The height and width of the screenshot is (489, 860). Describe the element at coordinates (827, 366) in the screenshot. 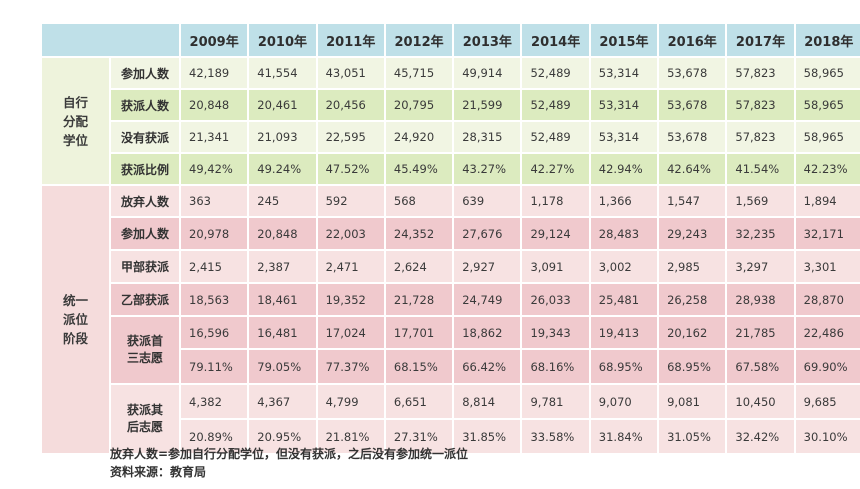

I see `table-cell: 69.90%` at that location.